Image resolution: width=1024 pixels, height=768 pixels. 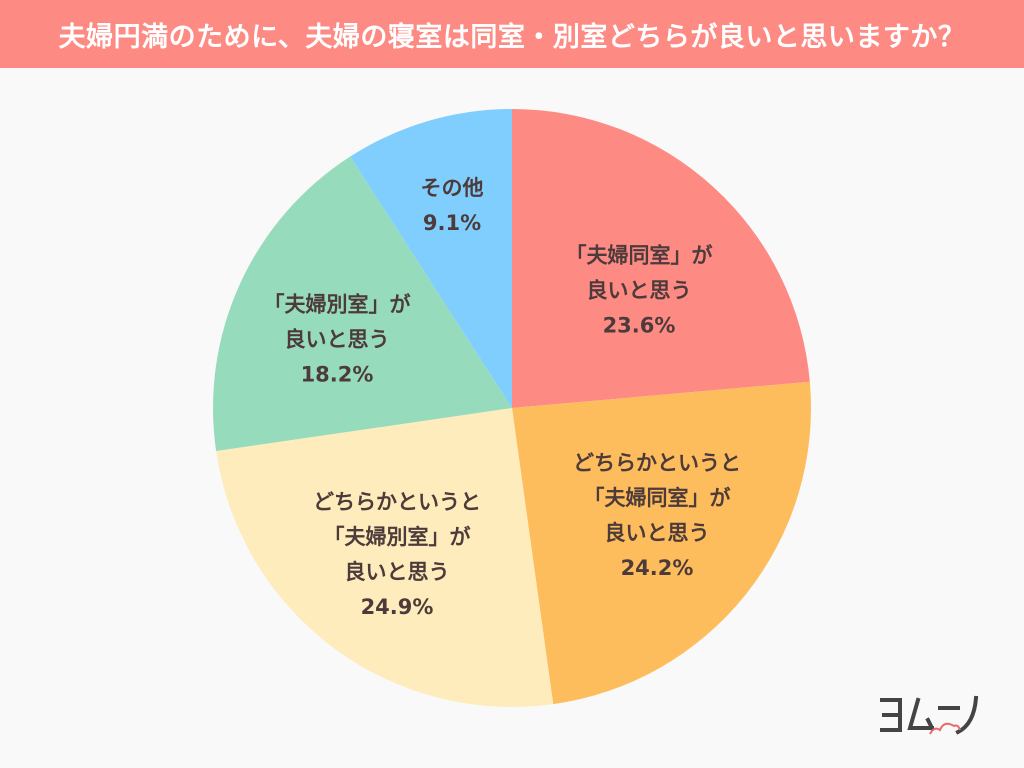 I want to click on label-percent: 9.1%, so click(x=452, y=223).